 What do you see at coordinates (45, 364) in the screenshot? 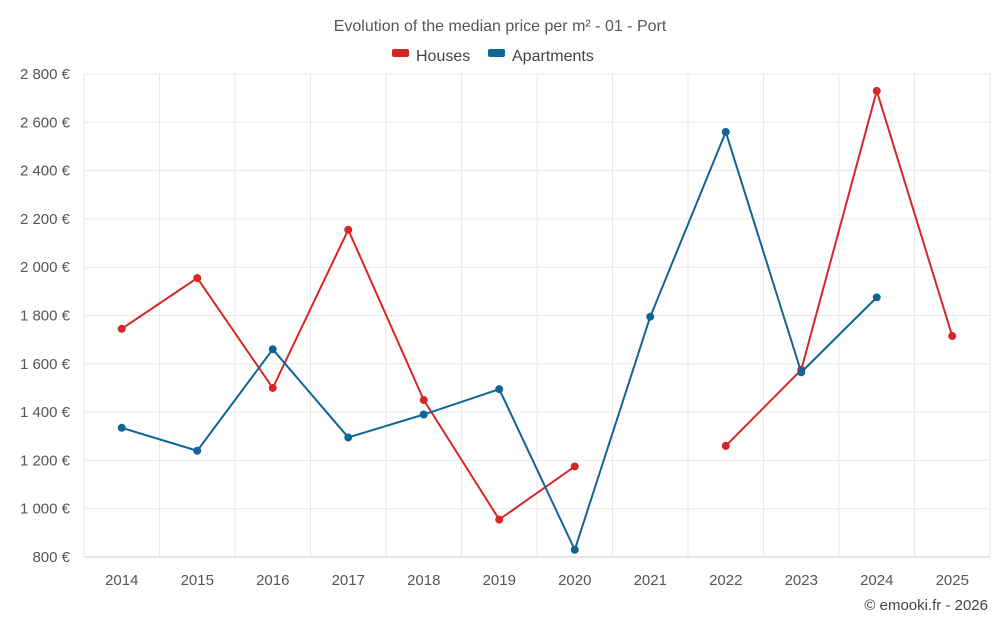
I see `y-tick-label: 1 600 €` at bounding box center [45, 364].